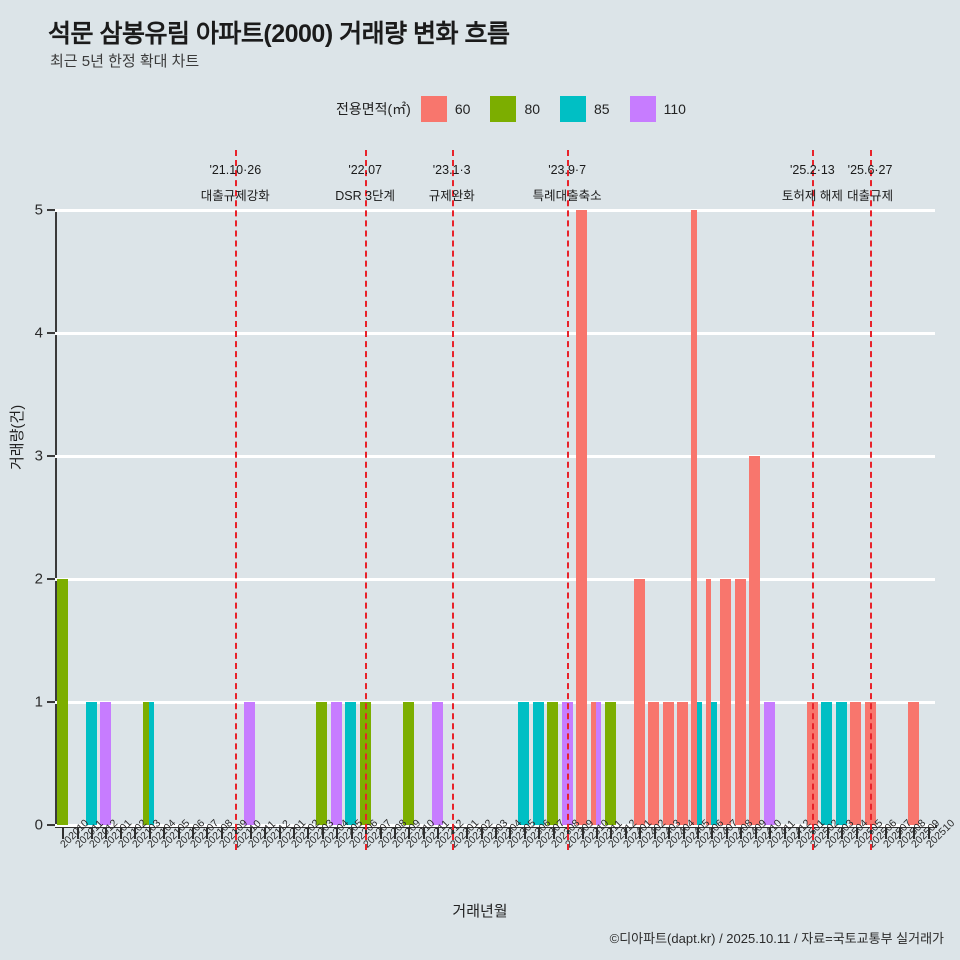 Image resolution: width=960 pixels, height=960 pixels. Describe the element at coordinates (592, 109) in the screenshot. I see `legend-item-85: 85` at that location.